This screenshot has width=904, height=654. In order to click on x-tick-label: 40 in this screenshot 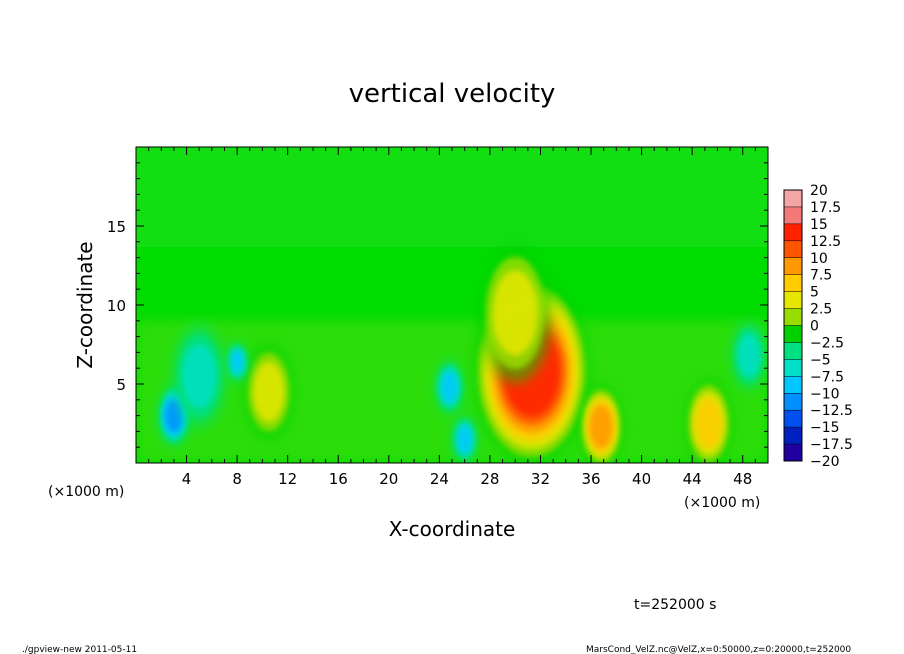, I will do `click(641, 479)`.